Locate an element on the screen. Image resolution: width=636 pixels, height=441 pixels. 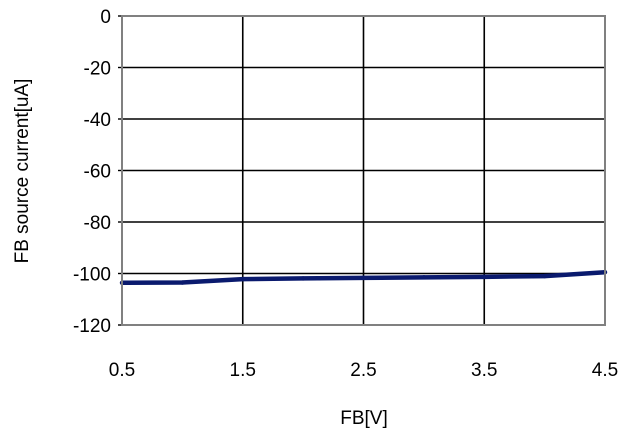
y-tick-label: -100 is located at coordinates (92, 275).